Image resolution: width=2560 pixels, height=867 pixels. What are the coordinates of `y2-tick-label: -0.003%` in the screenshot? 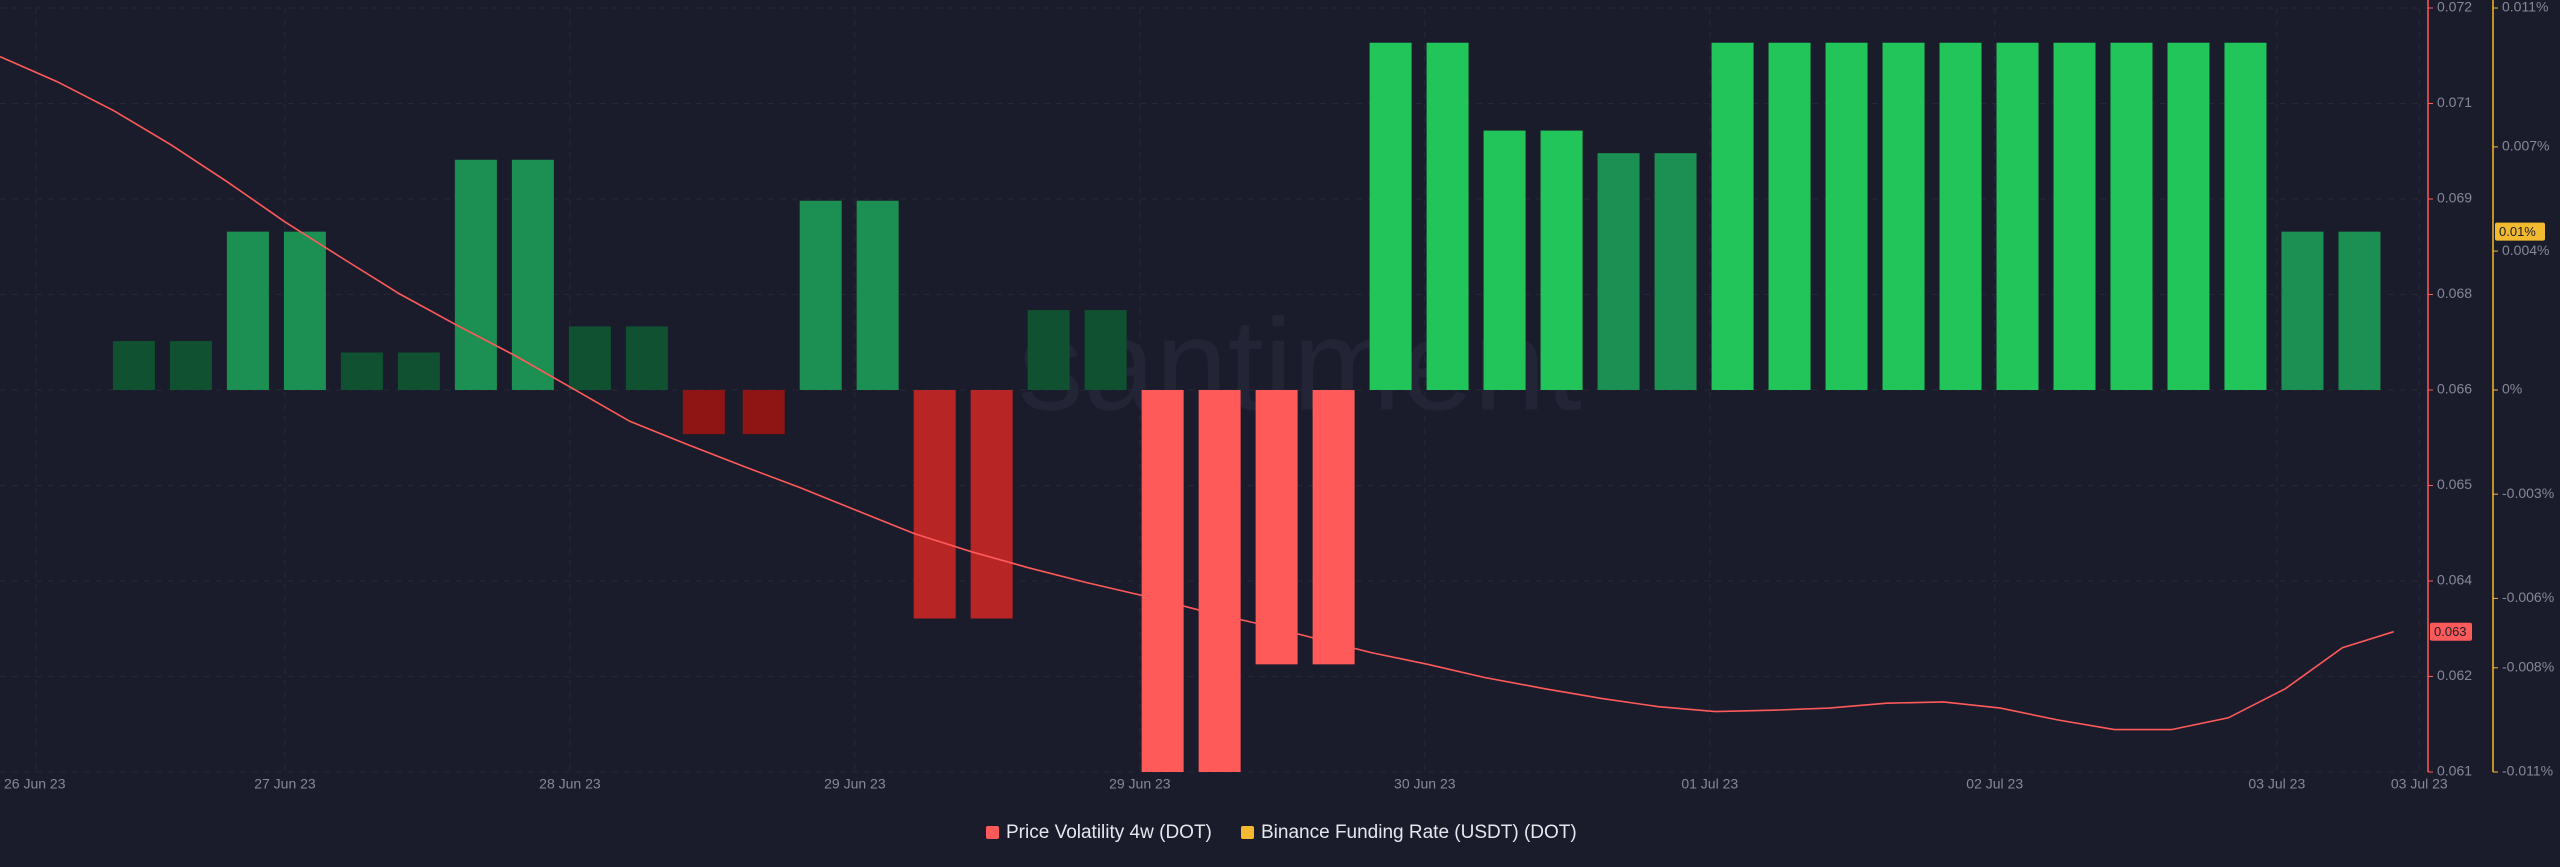 It's located at (2528, 493).